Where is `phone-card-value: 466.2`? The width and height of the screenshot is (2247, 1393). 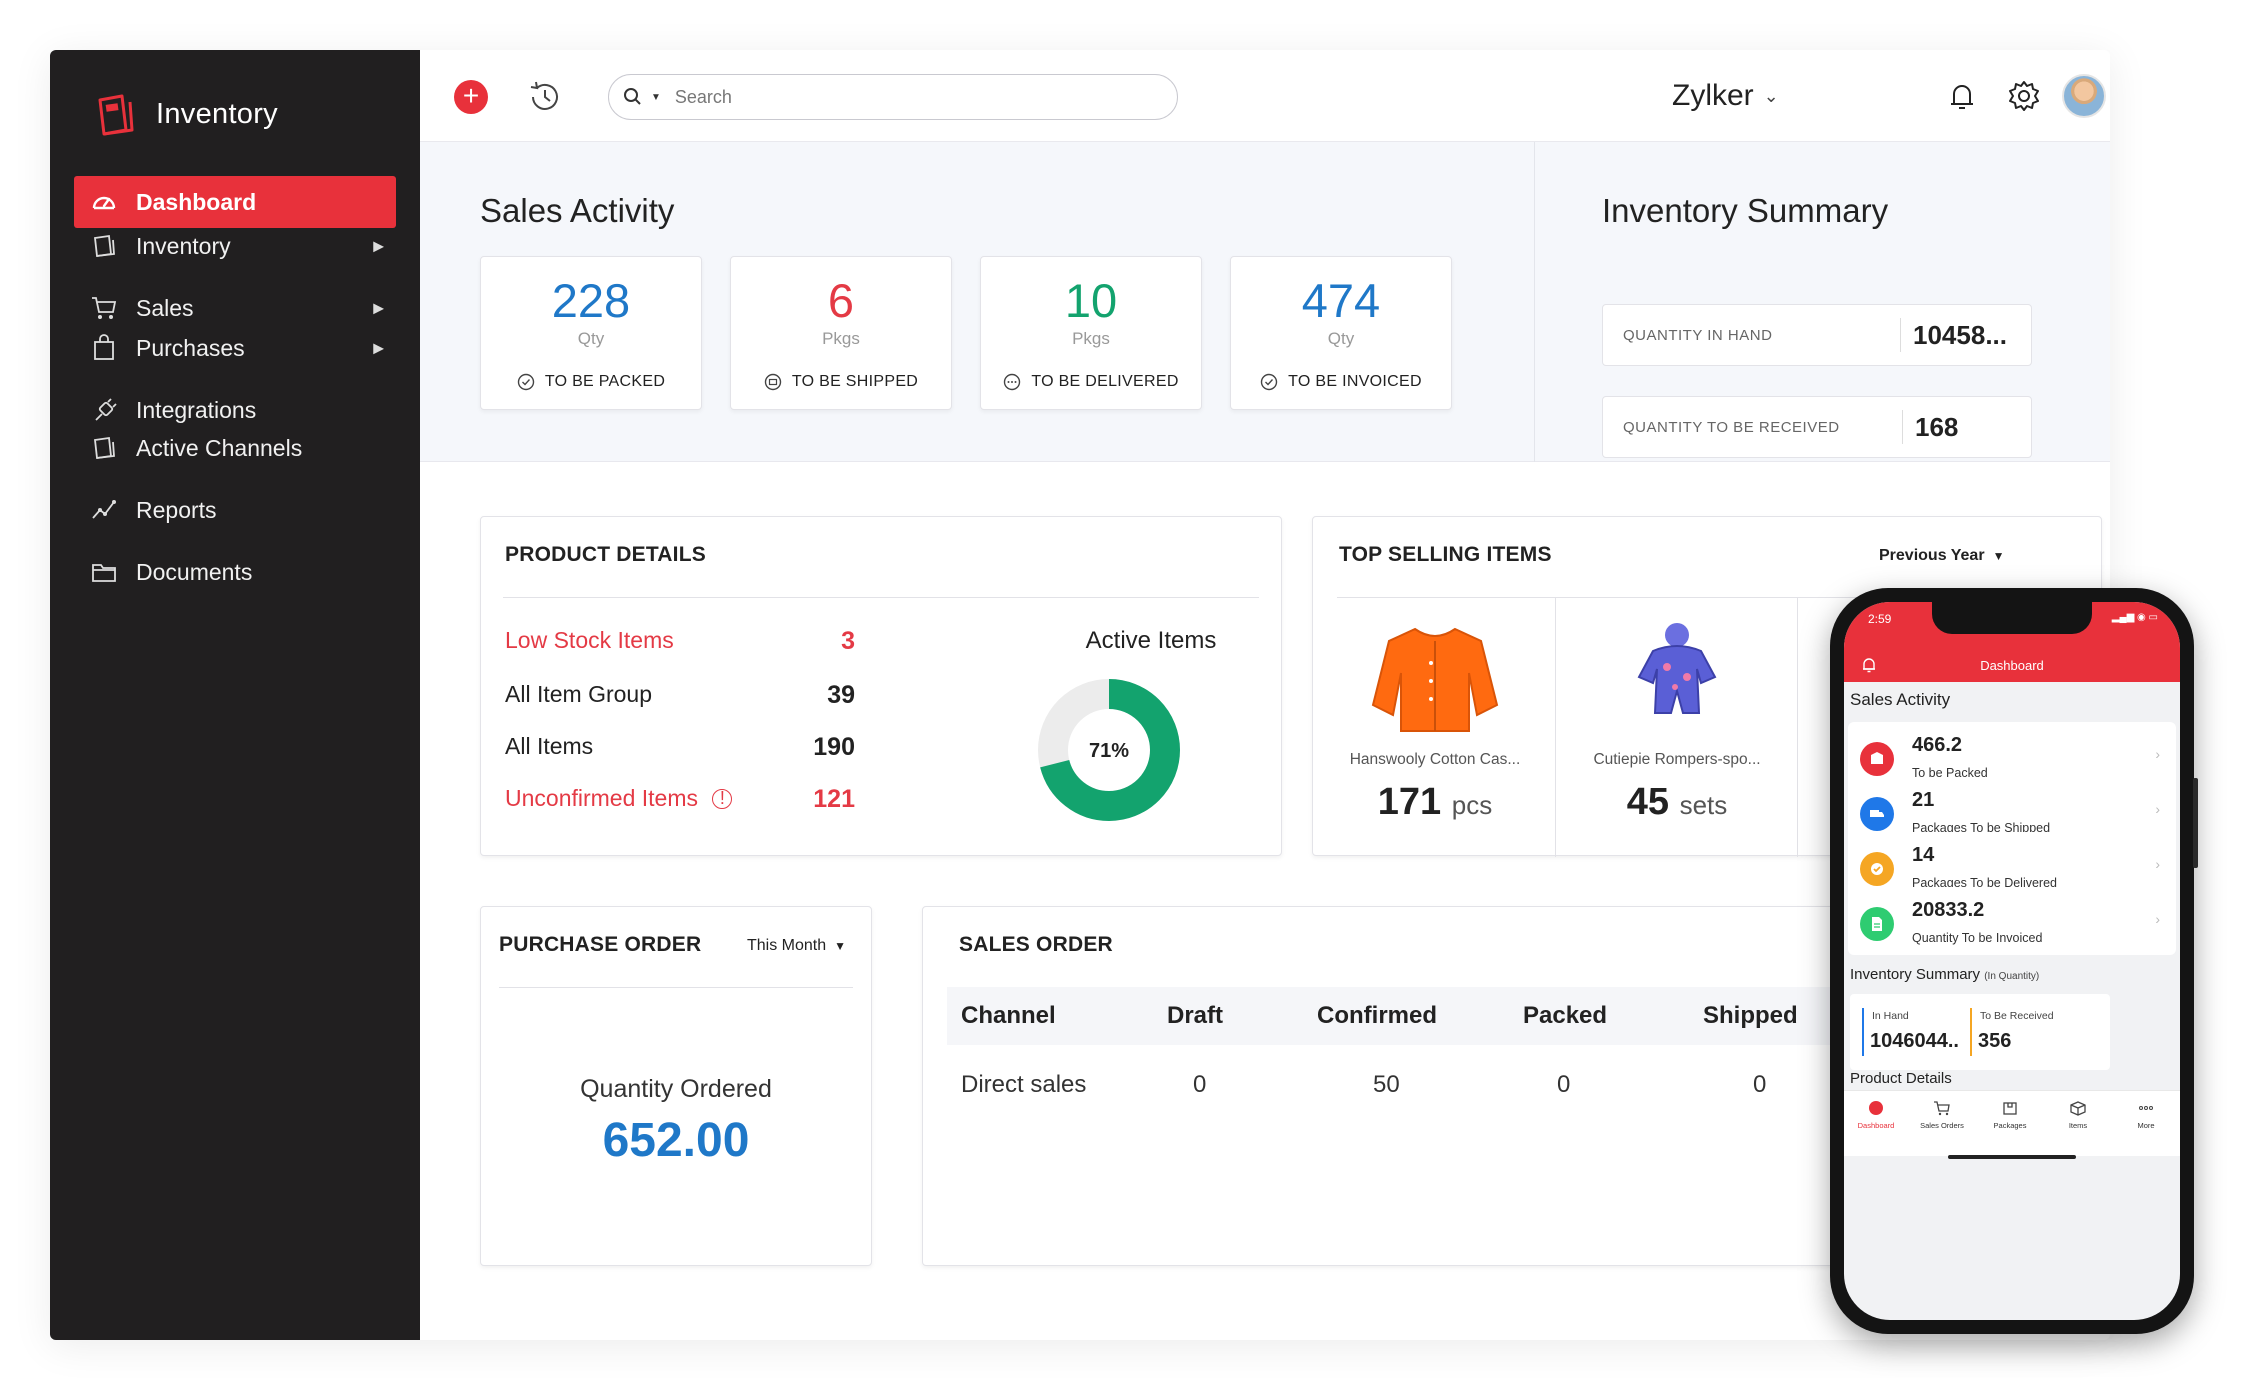 phone-card-value: 466.2 is located at coordinates (1937, 745).